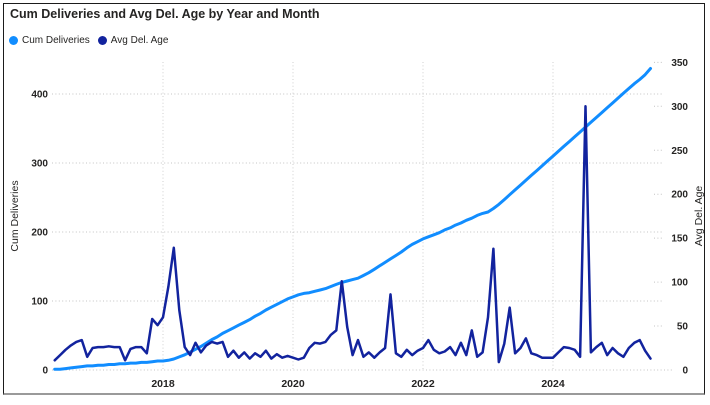 The width and height of the screenshot is (710, 405). What do you see at coordinates (56, 40) in the screenshot?
I see `legend-label-cum-deliveries: Cum Deliveries` at bounding box center [56, 40].